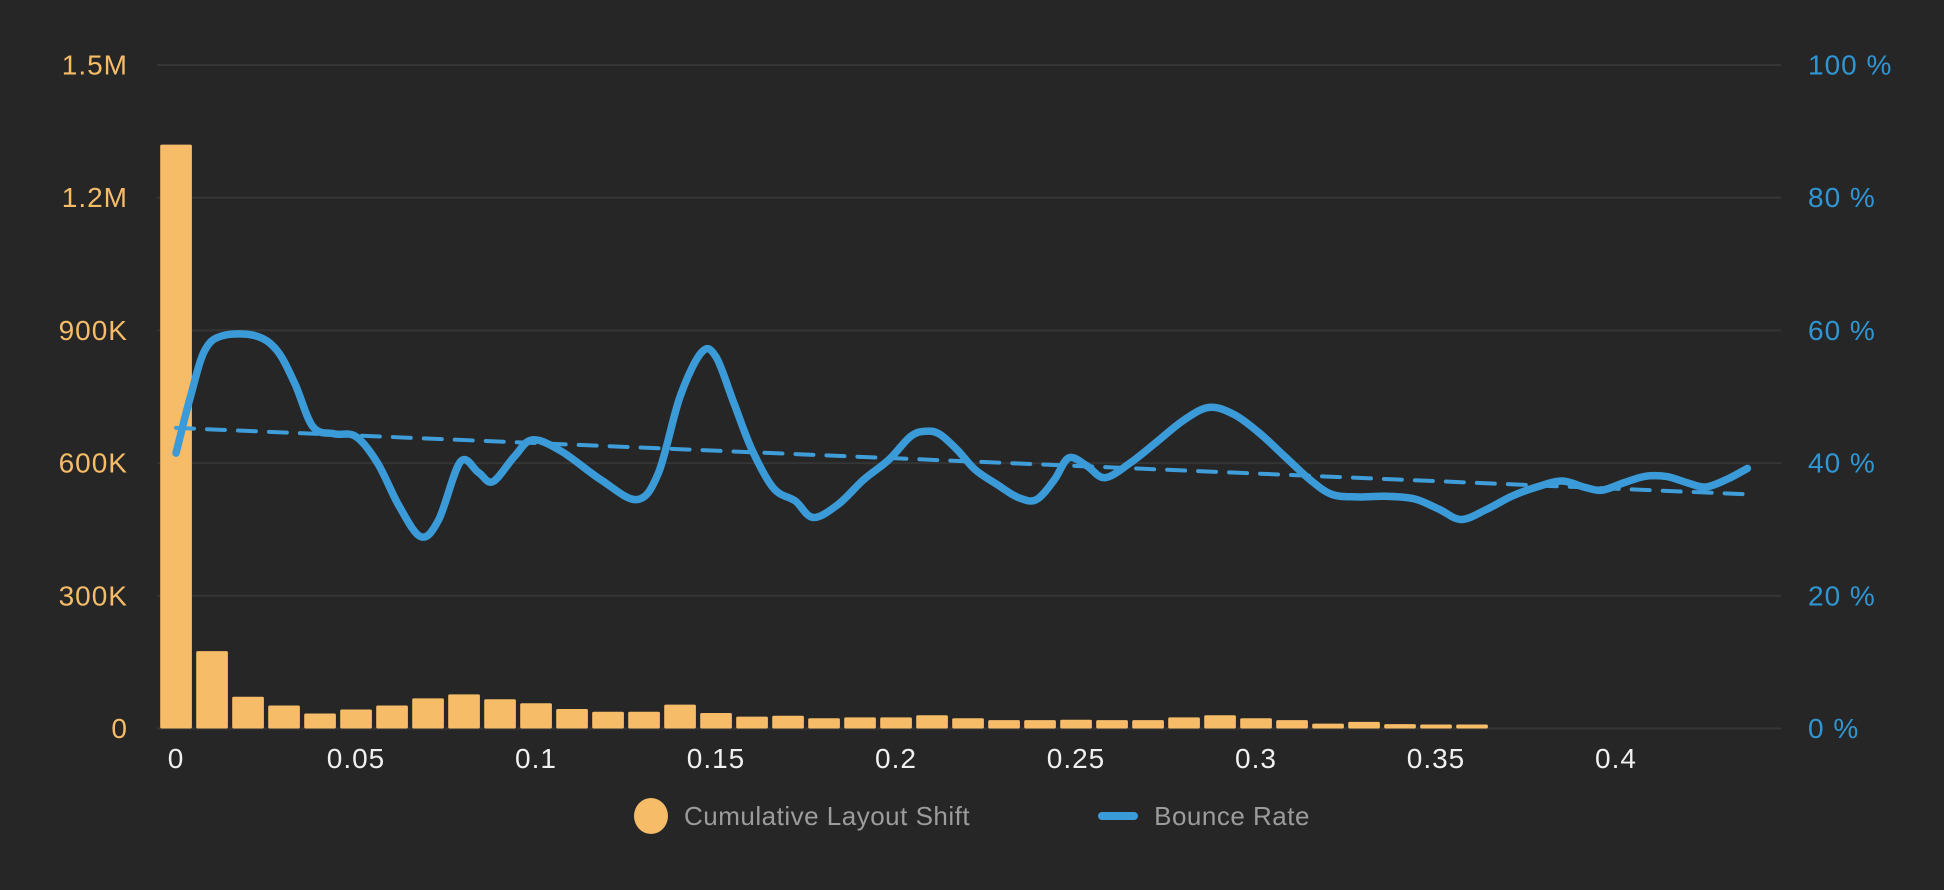  I want to click on left-axis-tick-label: 1.5M, so click(95, 65).